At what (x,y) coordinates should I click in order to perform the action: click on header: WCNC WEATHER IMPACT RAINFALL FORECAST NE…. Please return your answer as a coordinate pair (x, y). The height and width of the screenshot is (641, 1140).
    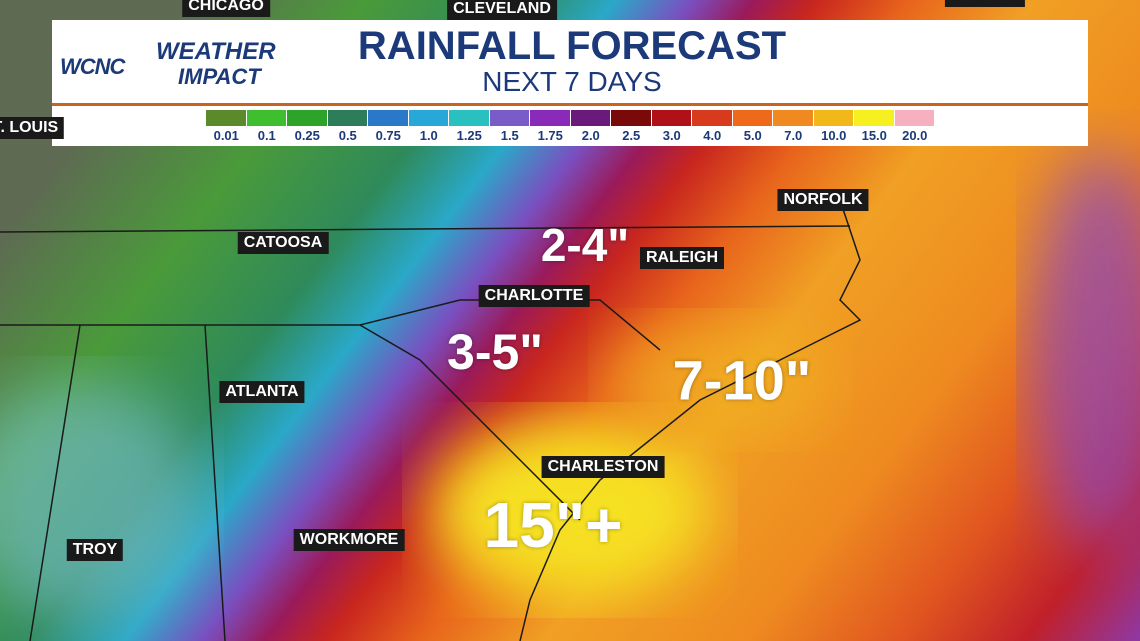
    Looking at the image, I should click on (570, 63).